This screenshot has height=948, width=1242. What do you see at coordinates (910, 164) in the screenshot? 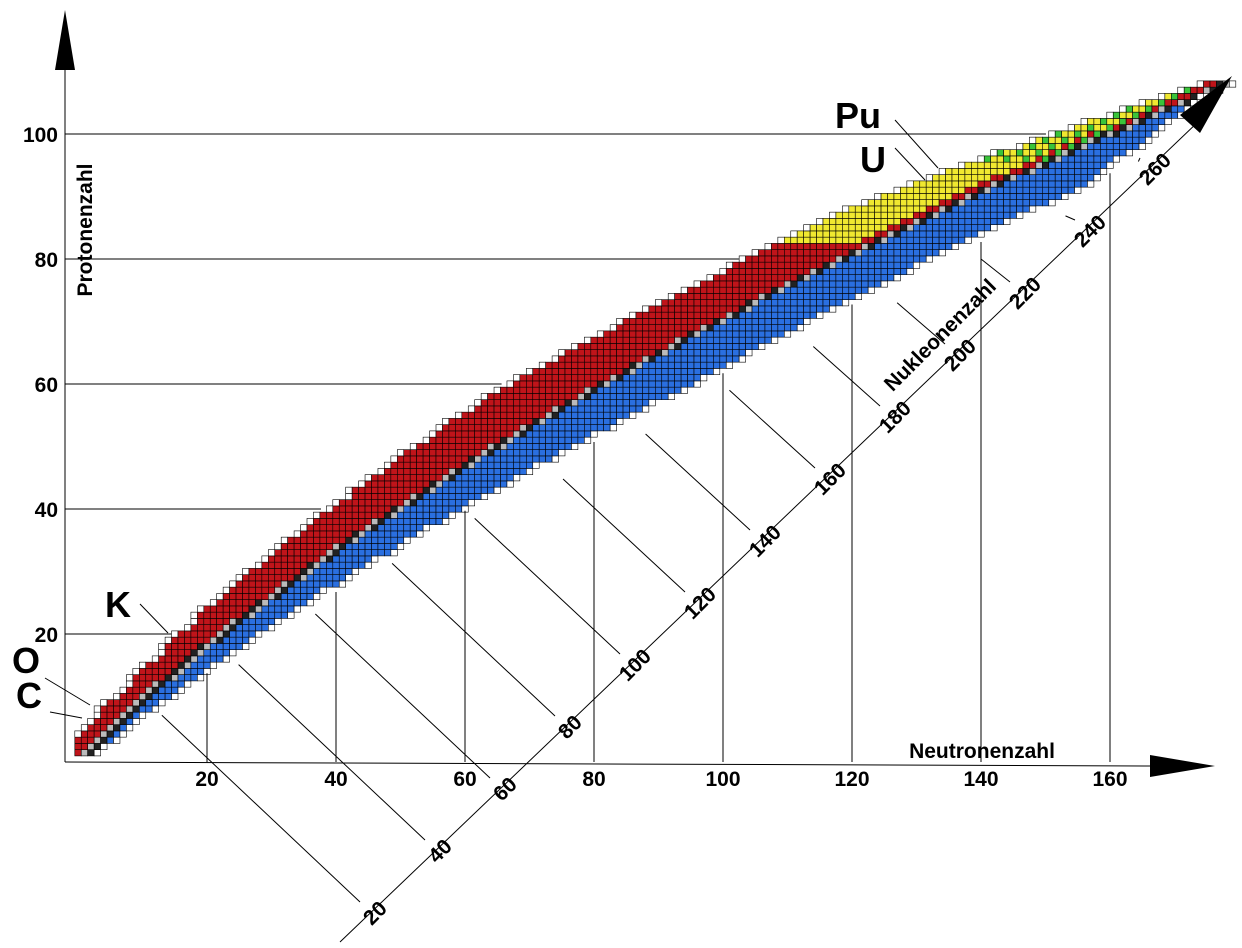
I see `leader-line` at bounding box center [910, 164].